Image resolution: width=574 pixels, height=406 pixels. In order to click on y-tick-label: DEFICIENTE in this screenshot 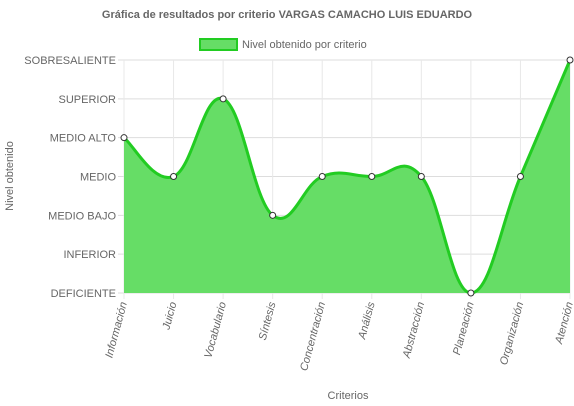, I will do `click(83, 294)`.